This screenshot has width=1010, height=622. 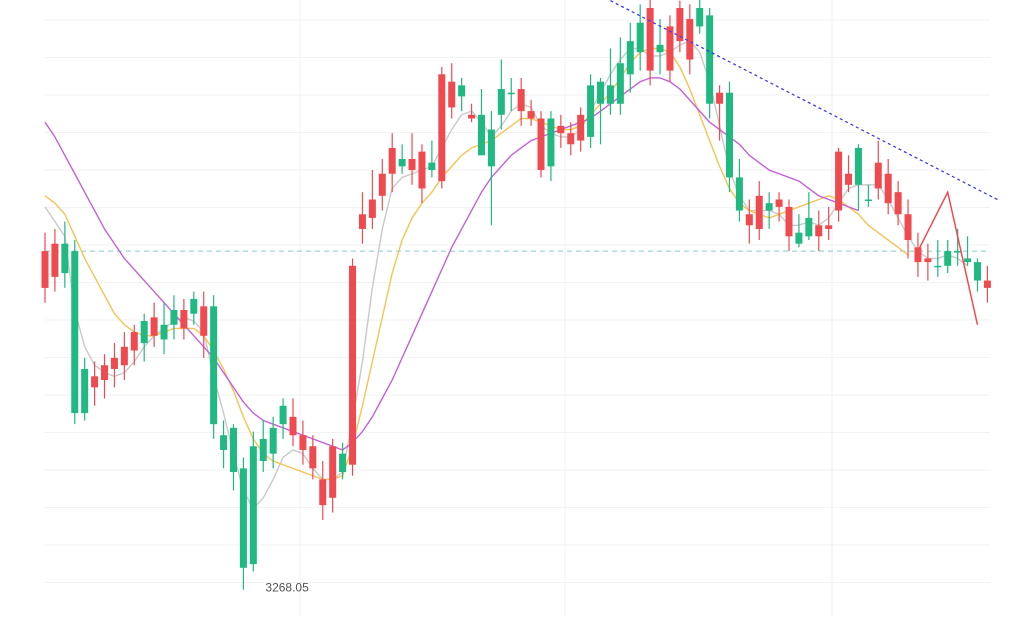 I want to click on descending-trendline, so click(x=804, y=100).